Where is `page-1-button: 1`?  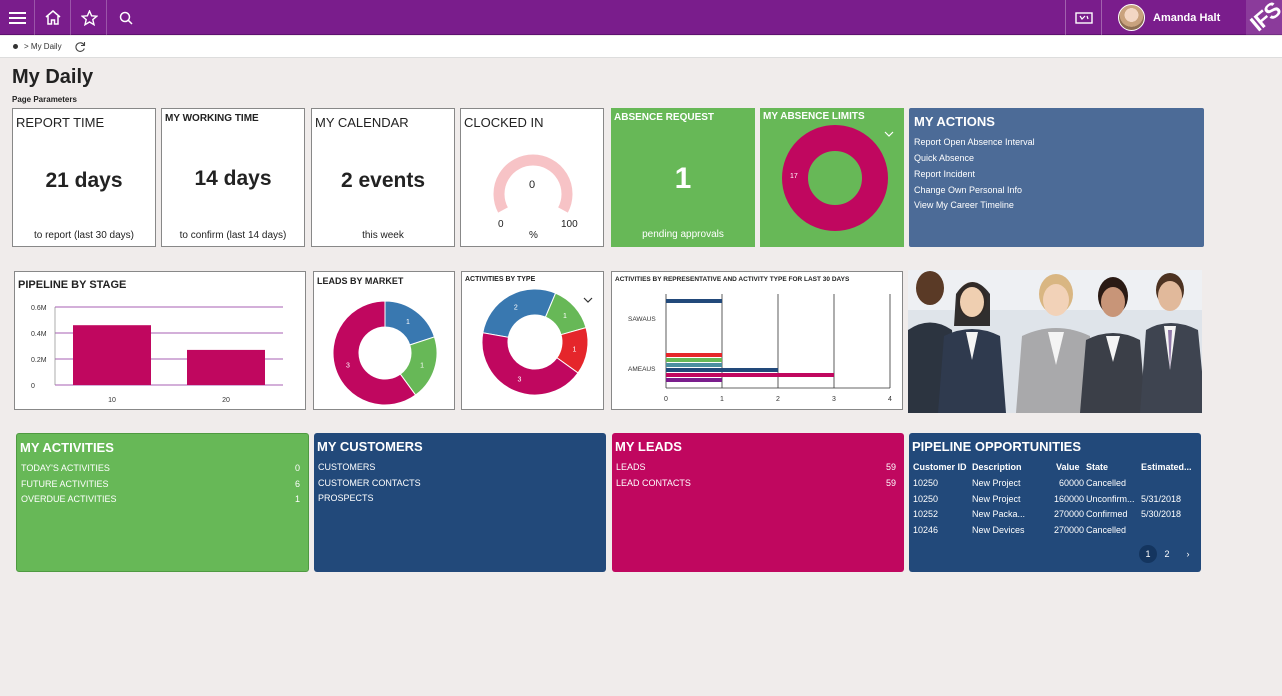
page-1-button: 1 is located at coordinates (1148, 554).